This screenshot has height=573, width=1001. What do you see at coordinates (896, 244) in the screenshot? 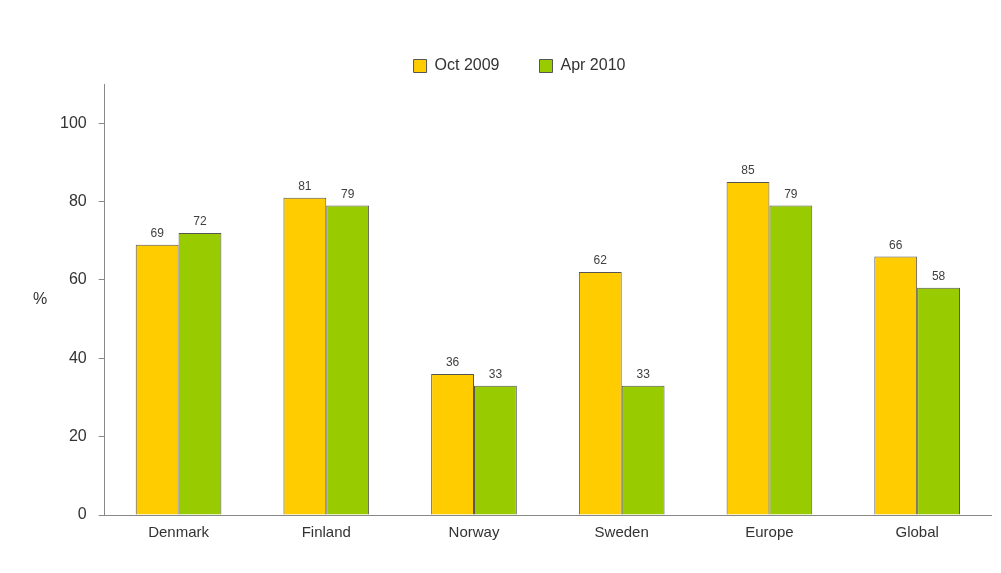
I see `data-label: 66` at bounding box center [896, 244].